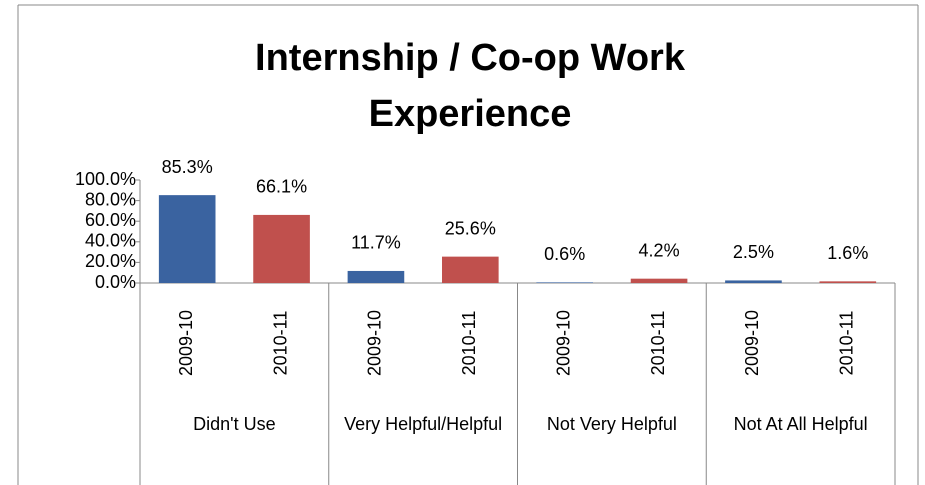 This screenshot has height=485, width=925. What do you see at coordinates (110, 220) in the screenshot?
I see `y-tick-label: 60.0%` at bounding box center [110, 220].